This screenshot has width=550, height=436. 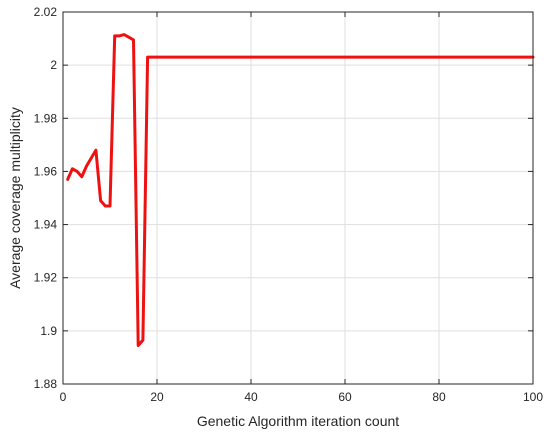 What do you see at coordinates (298, 421) in the screenshot?
I see `x-axis-label: Genetic Algorithm iteration count` at bounding box center [298, 421].